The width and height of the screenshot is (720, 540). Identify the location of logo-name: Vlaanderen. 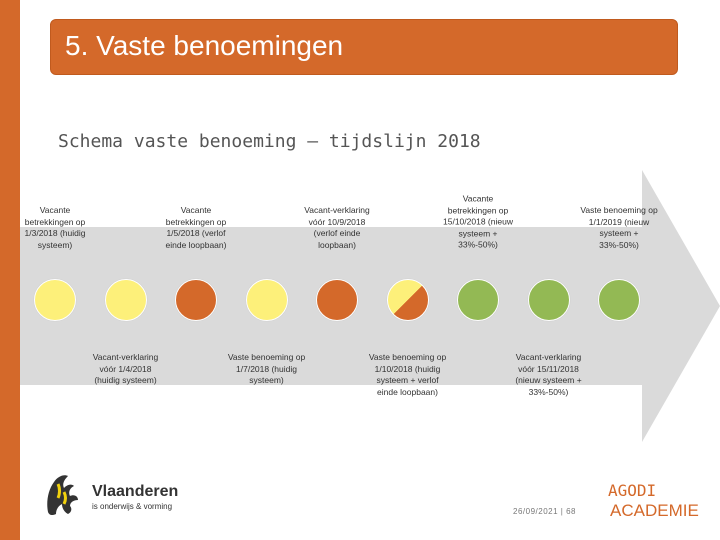
(135, 491).